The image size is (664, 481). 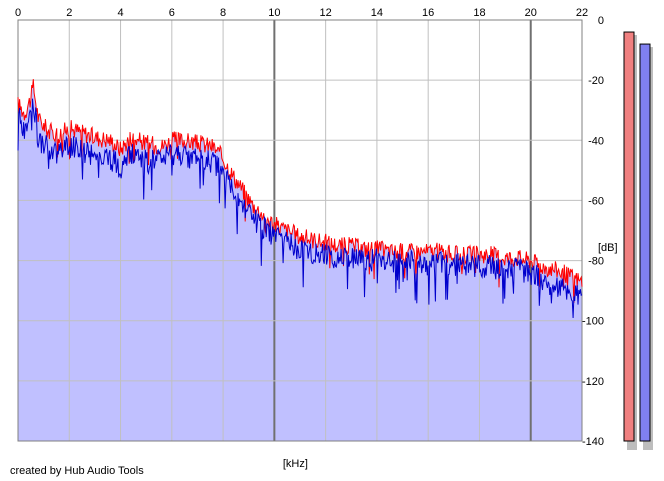 What do you see at coordinates (223, 13) in the screenshot?
I see `x-tick-label: 8` at bounding box center [223, 13].